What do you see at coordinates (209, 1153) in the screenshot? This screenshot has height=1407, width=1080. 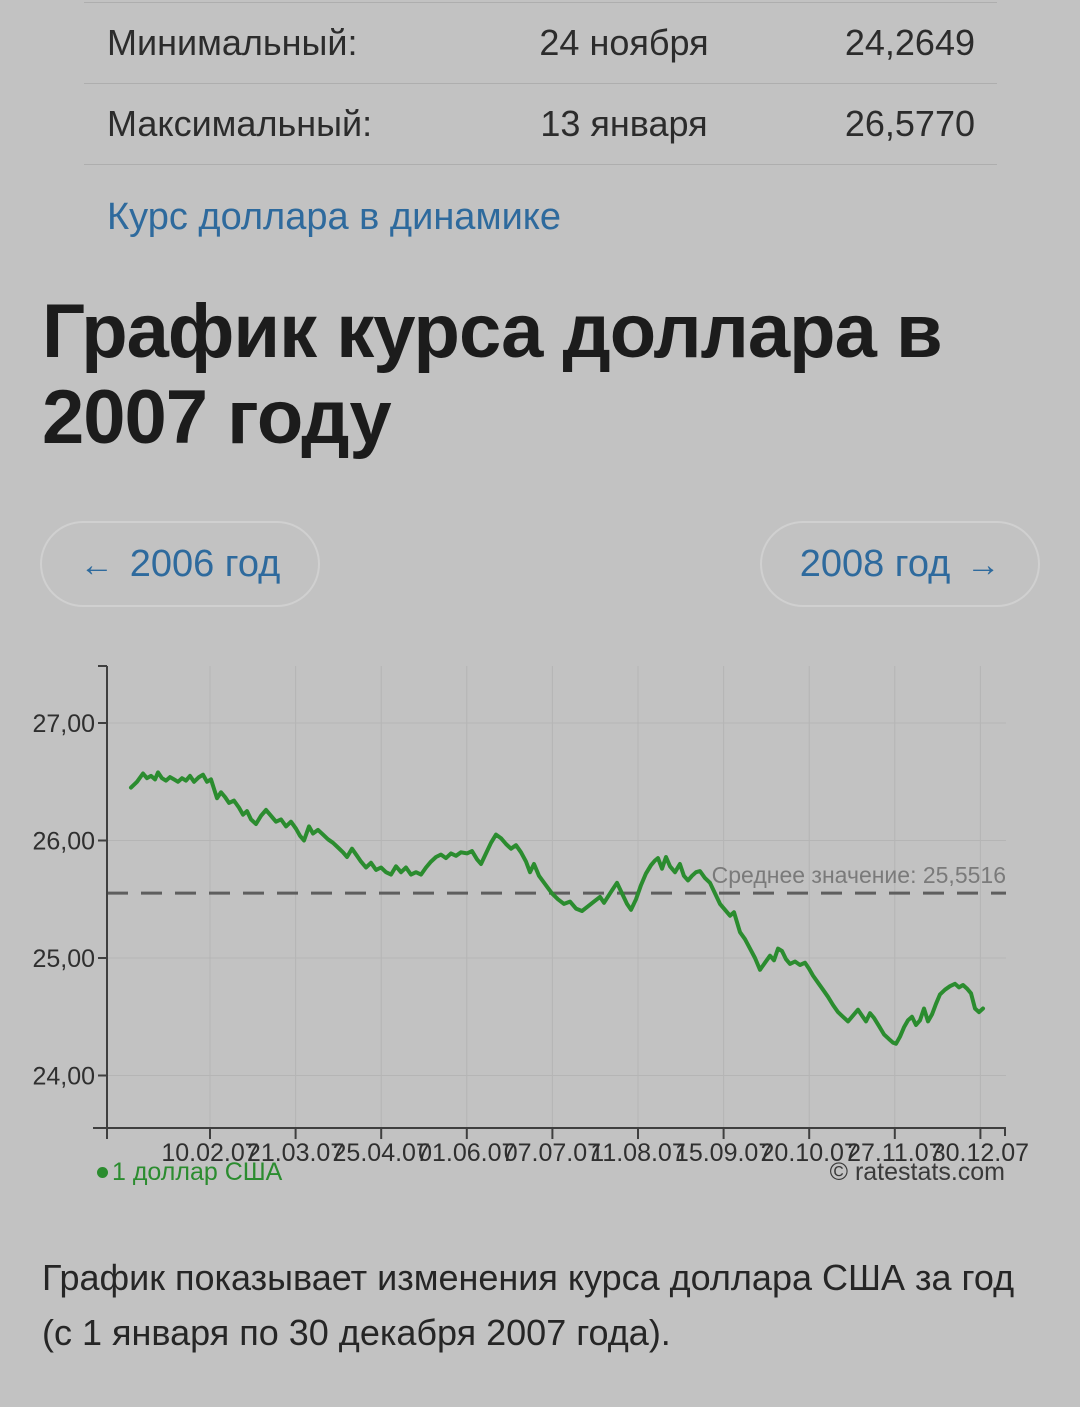 I see `x-tick-label: 10.02.07` at bounding box center [209, 1153].